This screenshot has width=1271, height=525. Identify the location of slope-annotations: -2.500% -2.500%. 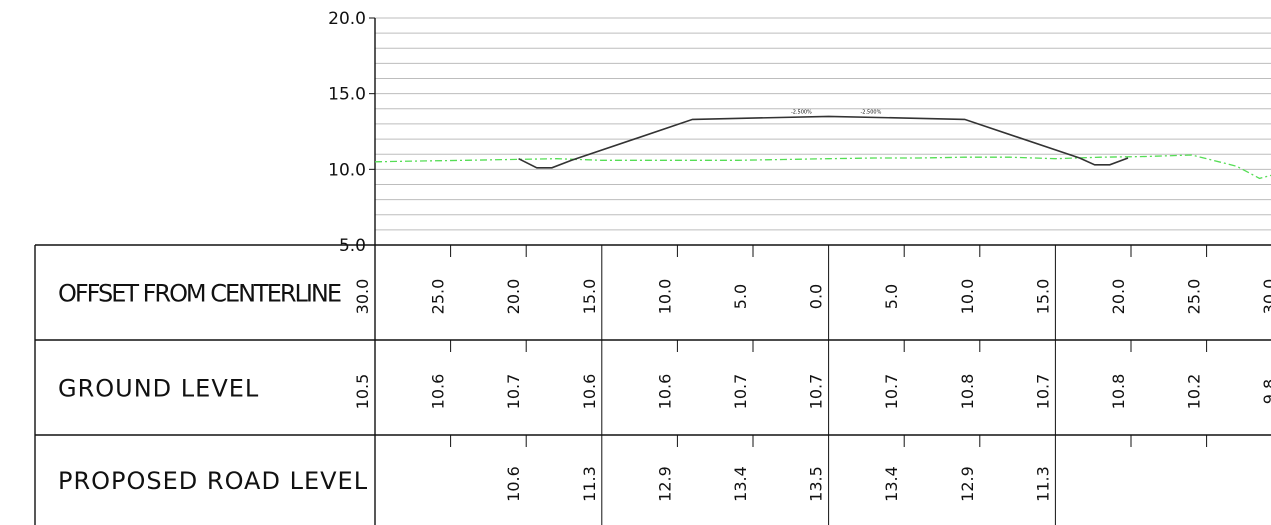
(836, 112).